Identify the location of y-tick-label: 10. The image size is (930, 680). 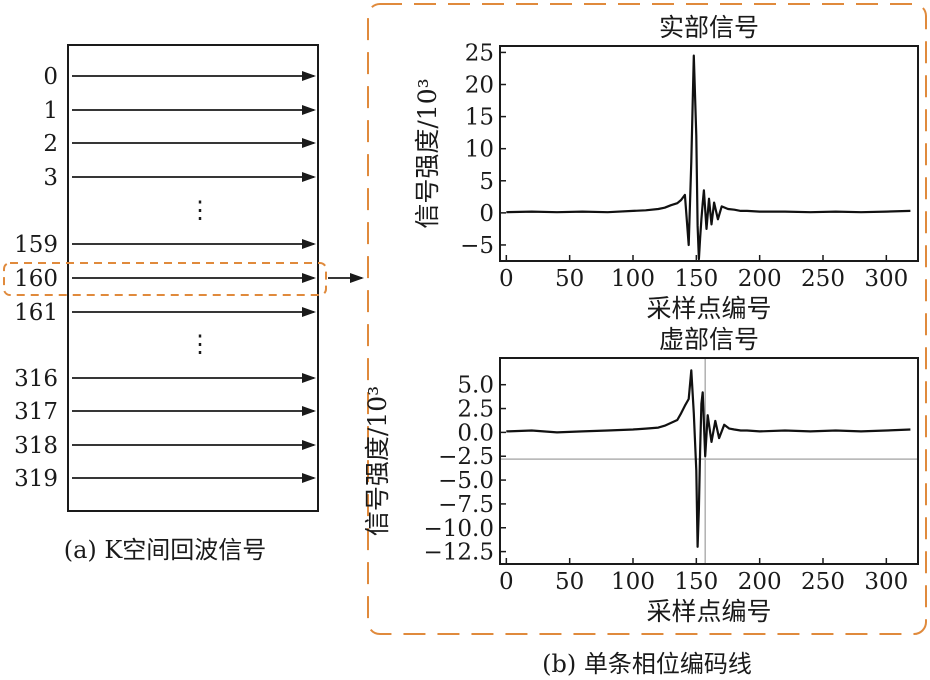
(479, 150).